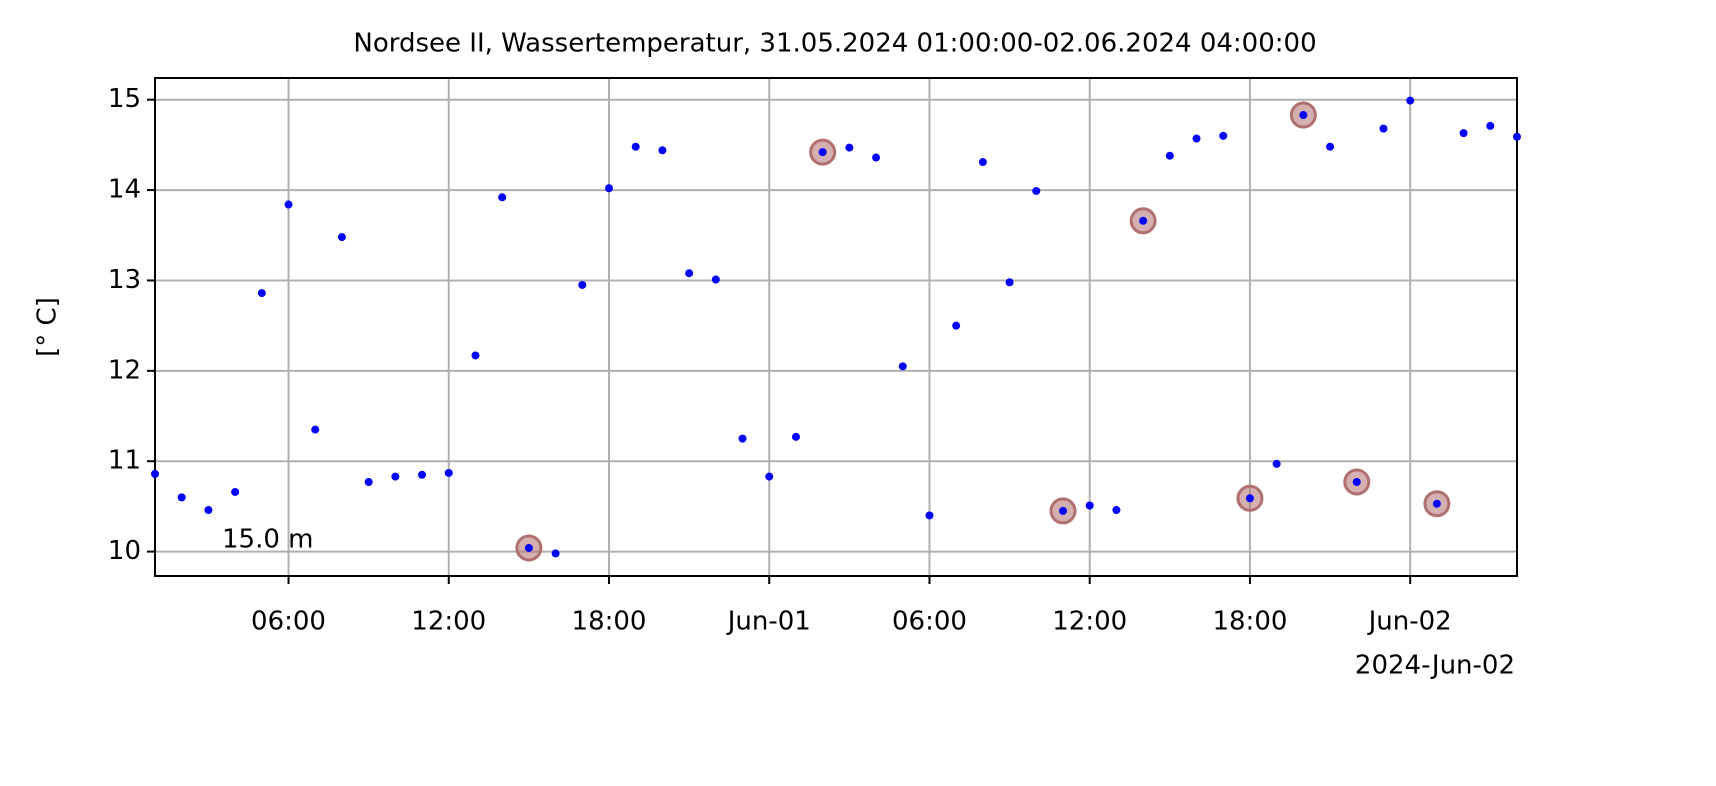 The width and height of the screenshot is (1716, 786). I want to click on y-tick-label: 12, so click(124, 370).